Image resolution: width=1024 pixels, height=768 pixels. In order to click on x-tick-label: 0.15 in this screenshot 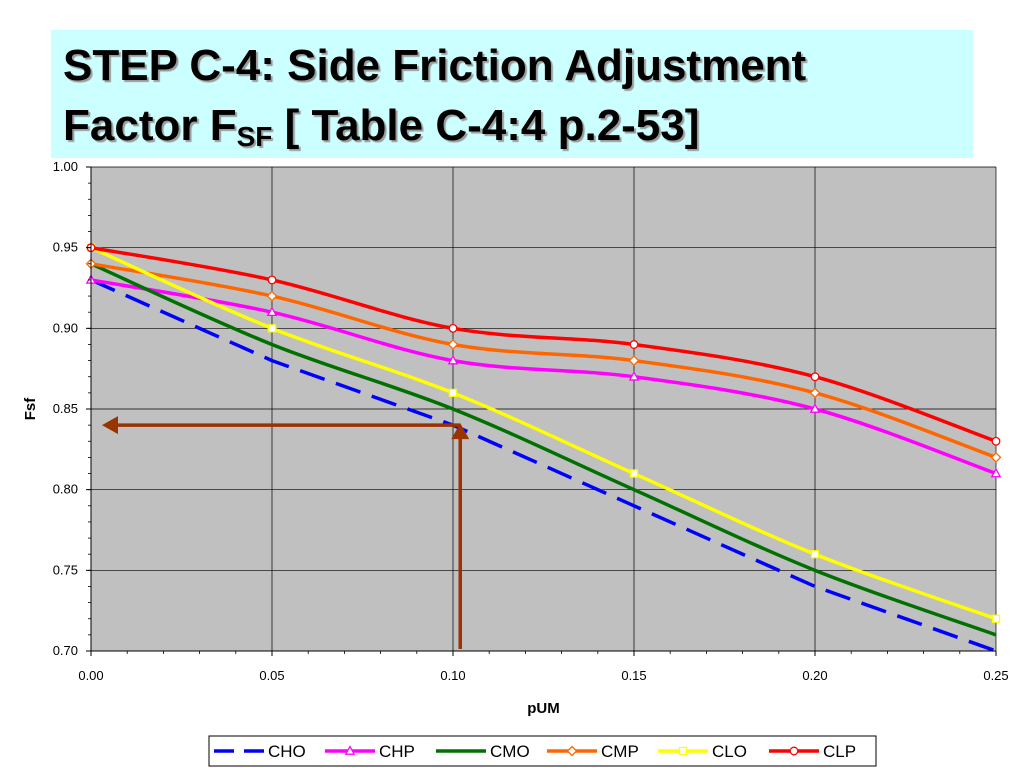, I will do `click(633, 675)`.